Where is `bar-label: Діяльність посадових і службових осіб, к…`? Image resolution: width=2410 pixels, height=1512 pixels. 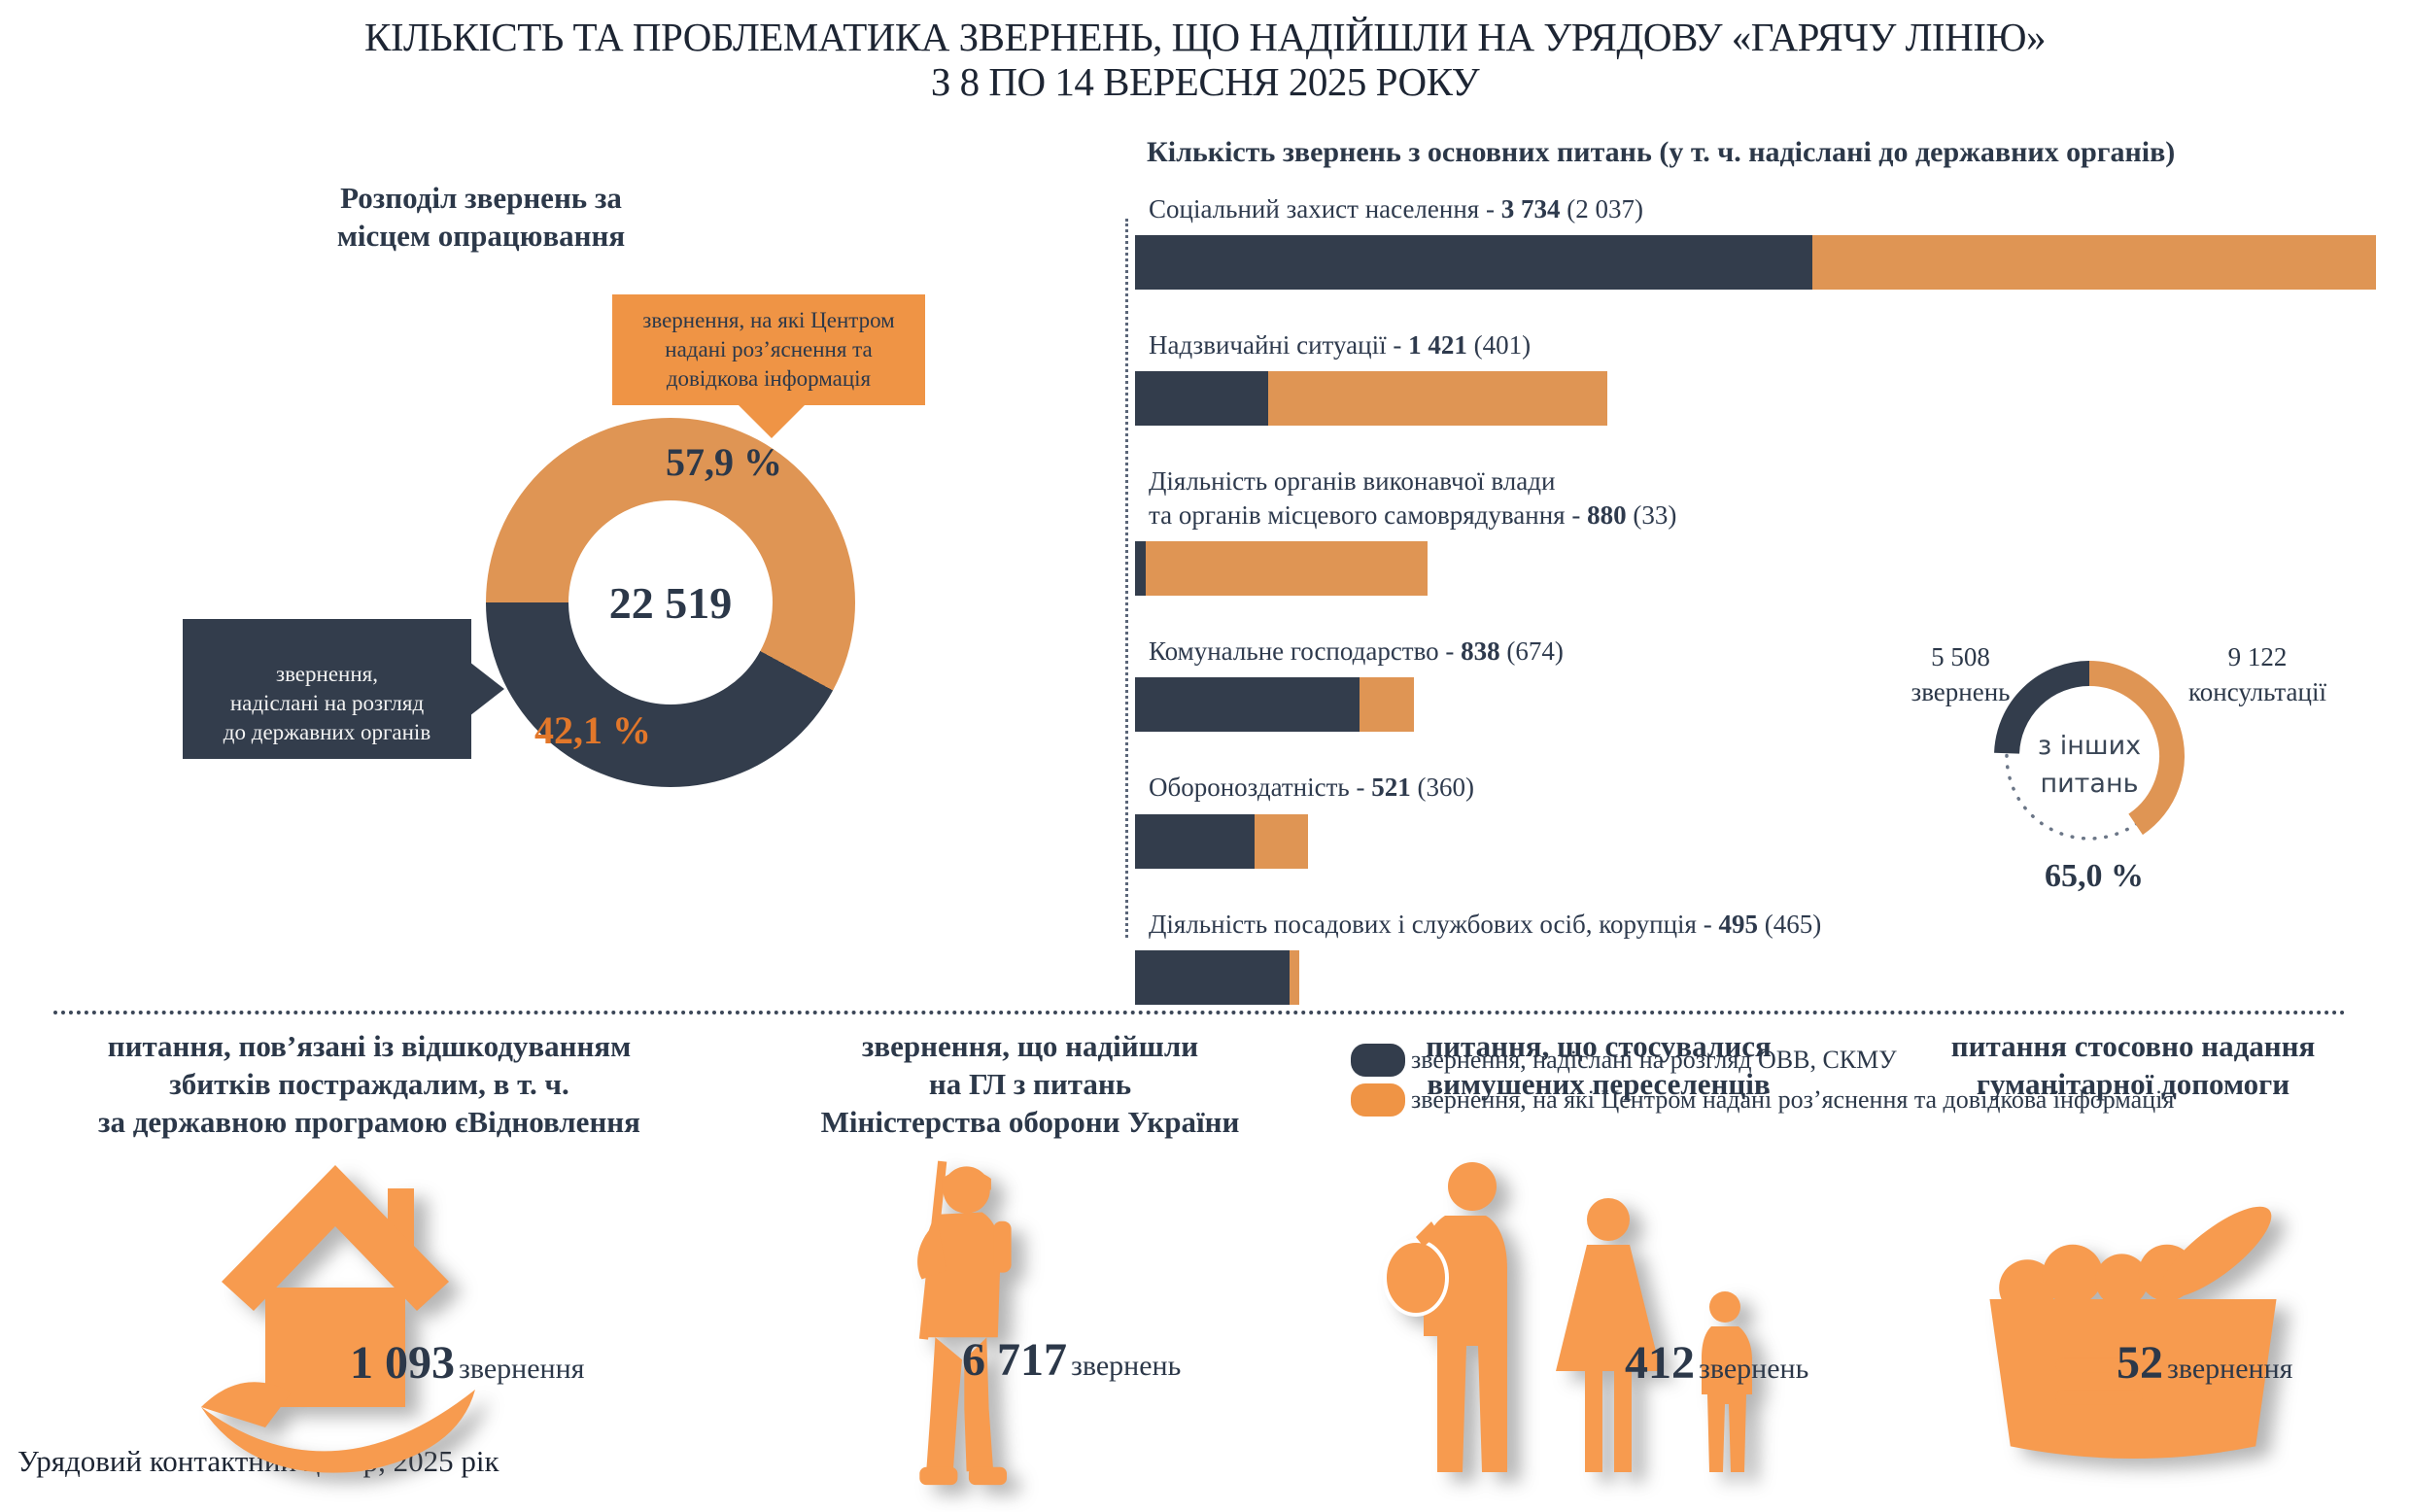 bar-label: Діяльність посадових і службових осіб, к… is located at coordinates (1485, 924).